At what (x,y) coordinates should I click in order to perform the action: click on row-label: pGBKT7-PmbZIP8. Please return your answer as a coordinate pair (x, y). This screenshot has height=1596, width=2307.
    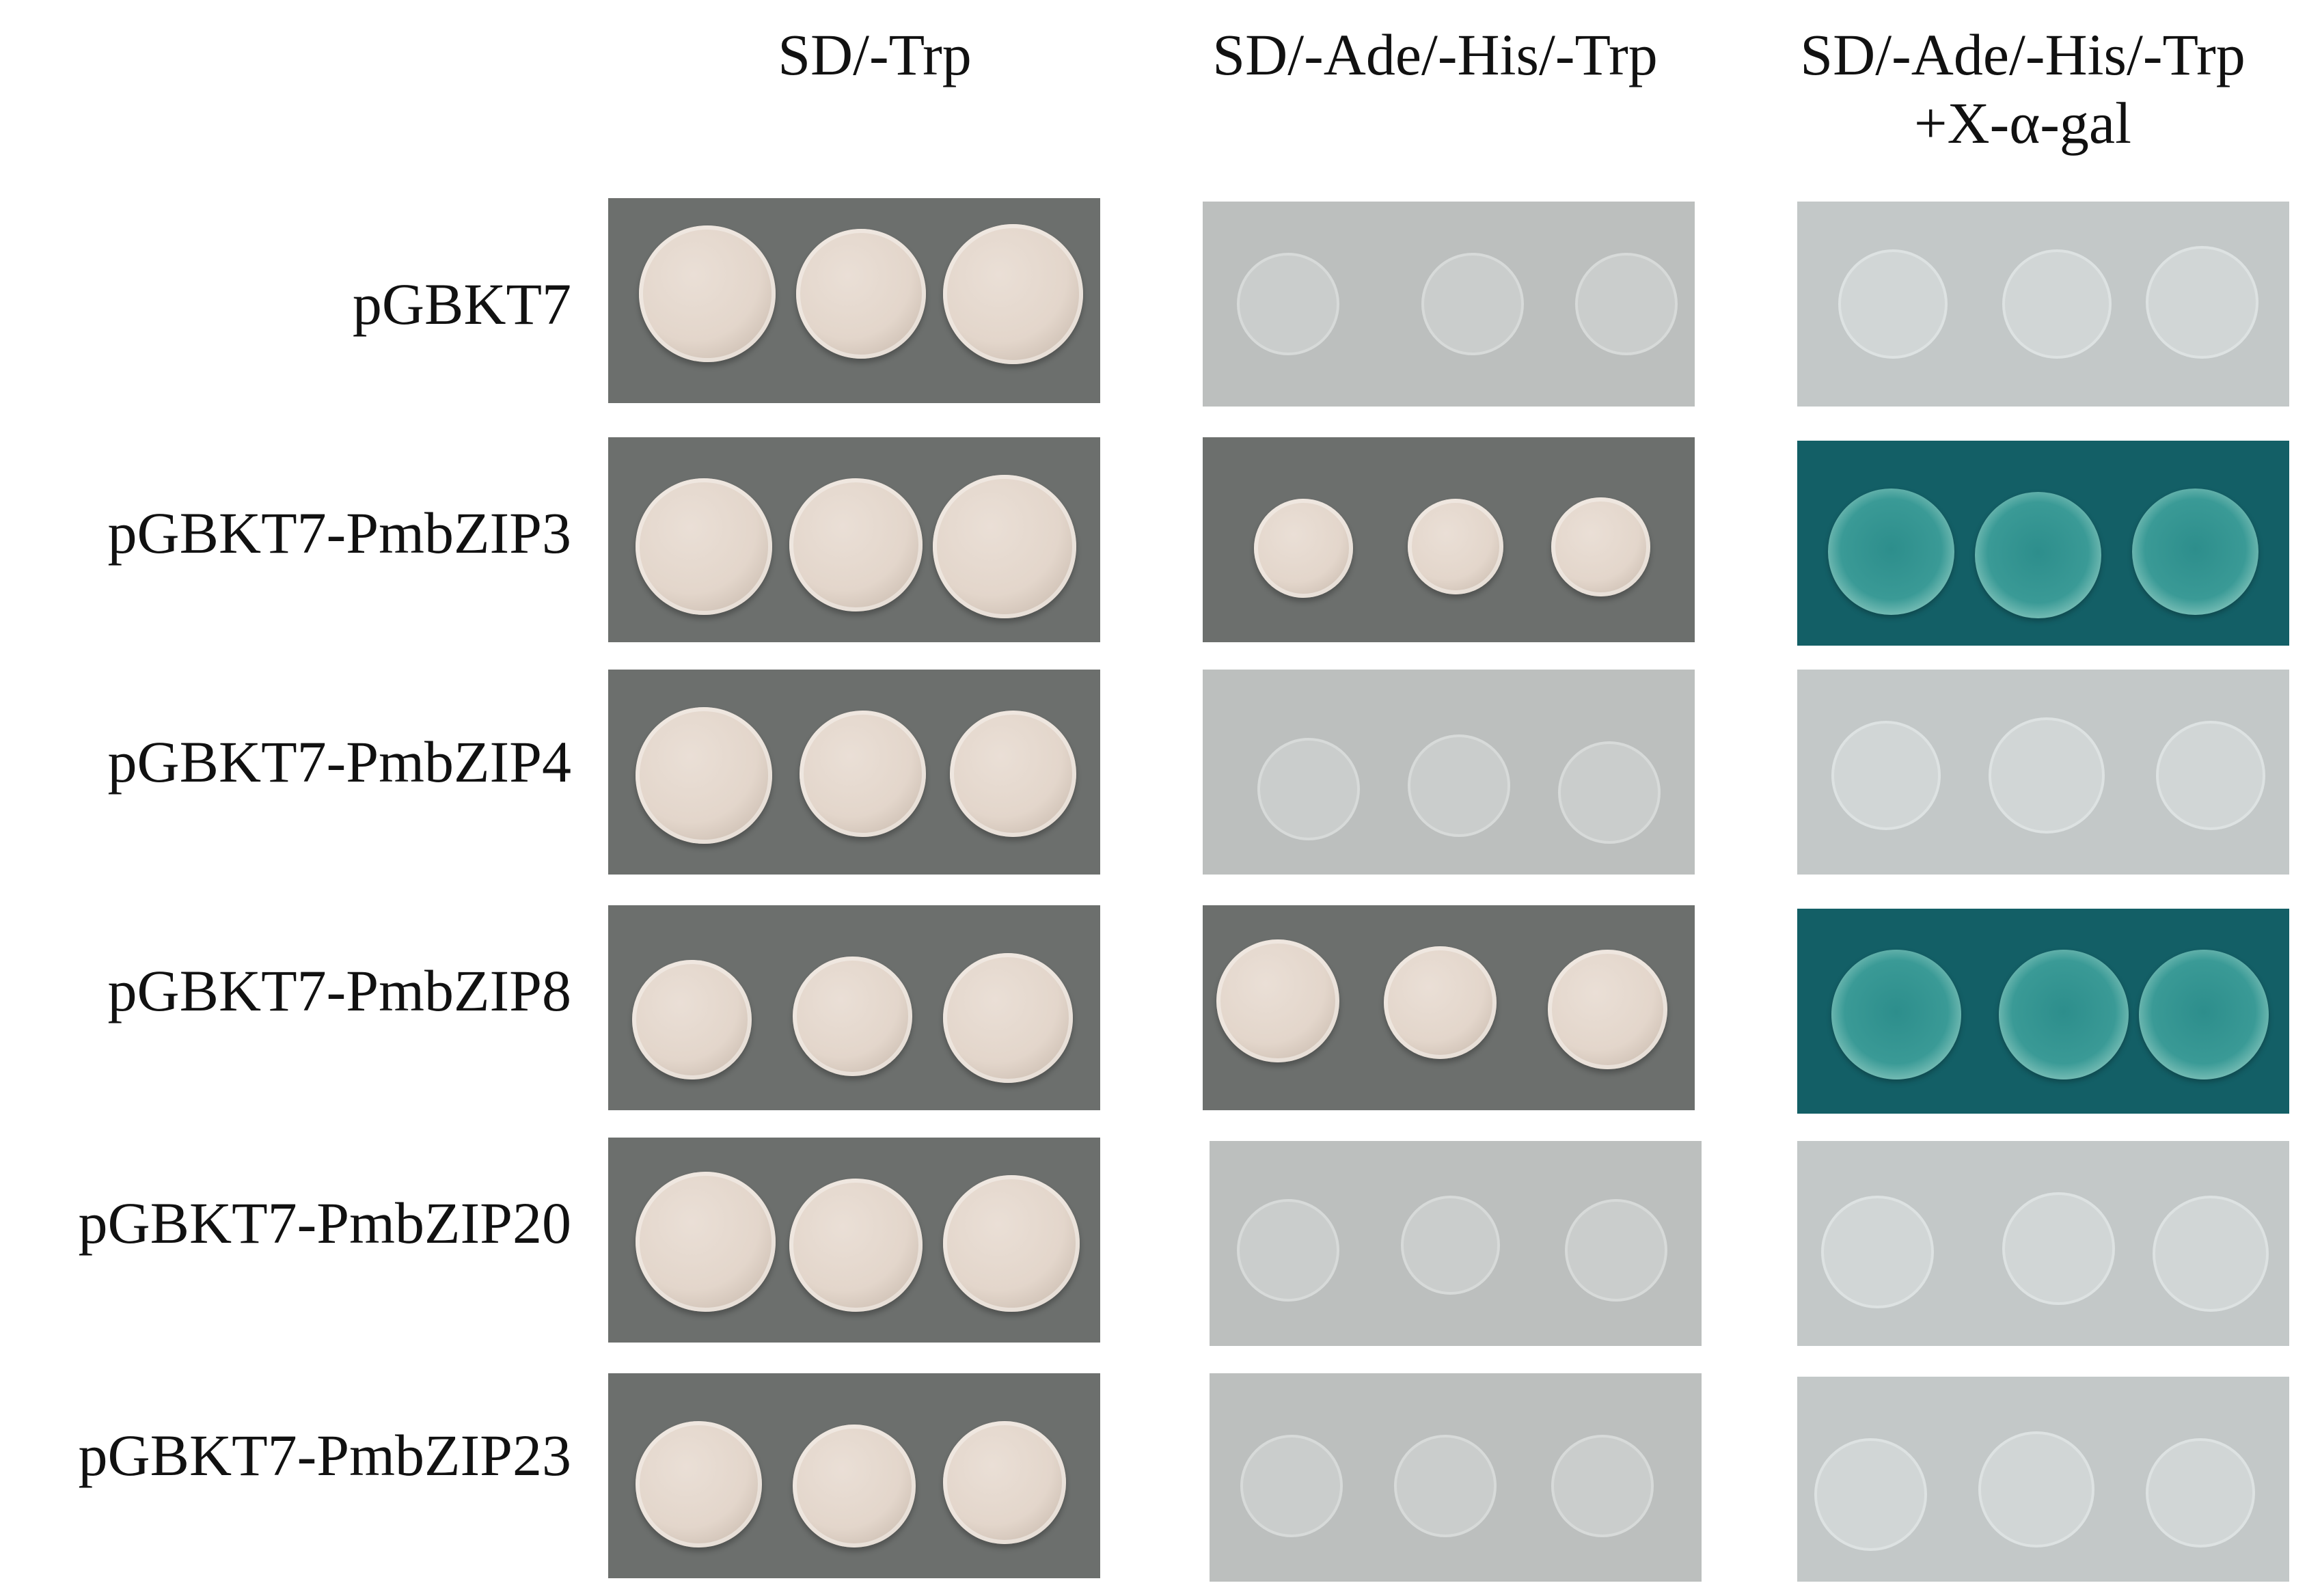
    Looking at the image, I should click on (339, 990).